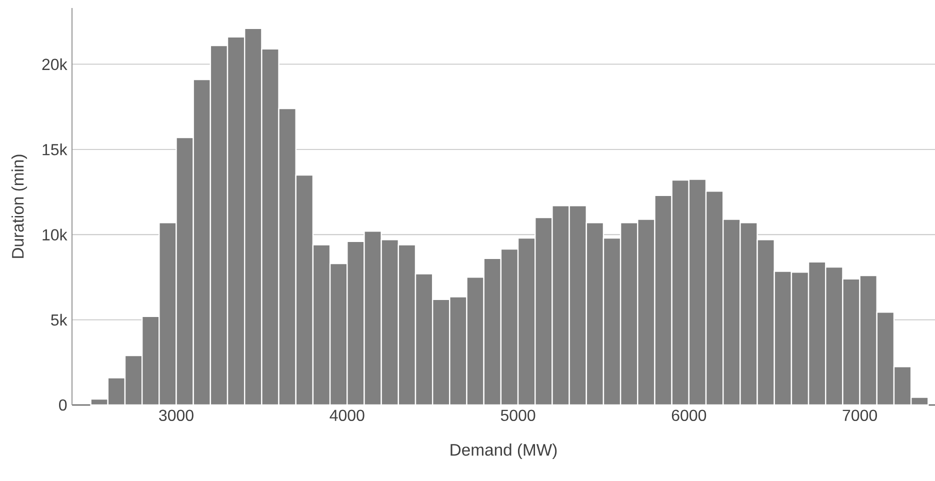 The width and height of the screenshot is (935, 481). I want to click on y-tick-label: 0, so click(63, 405).